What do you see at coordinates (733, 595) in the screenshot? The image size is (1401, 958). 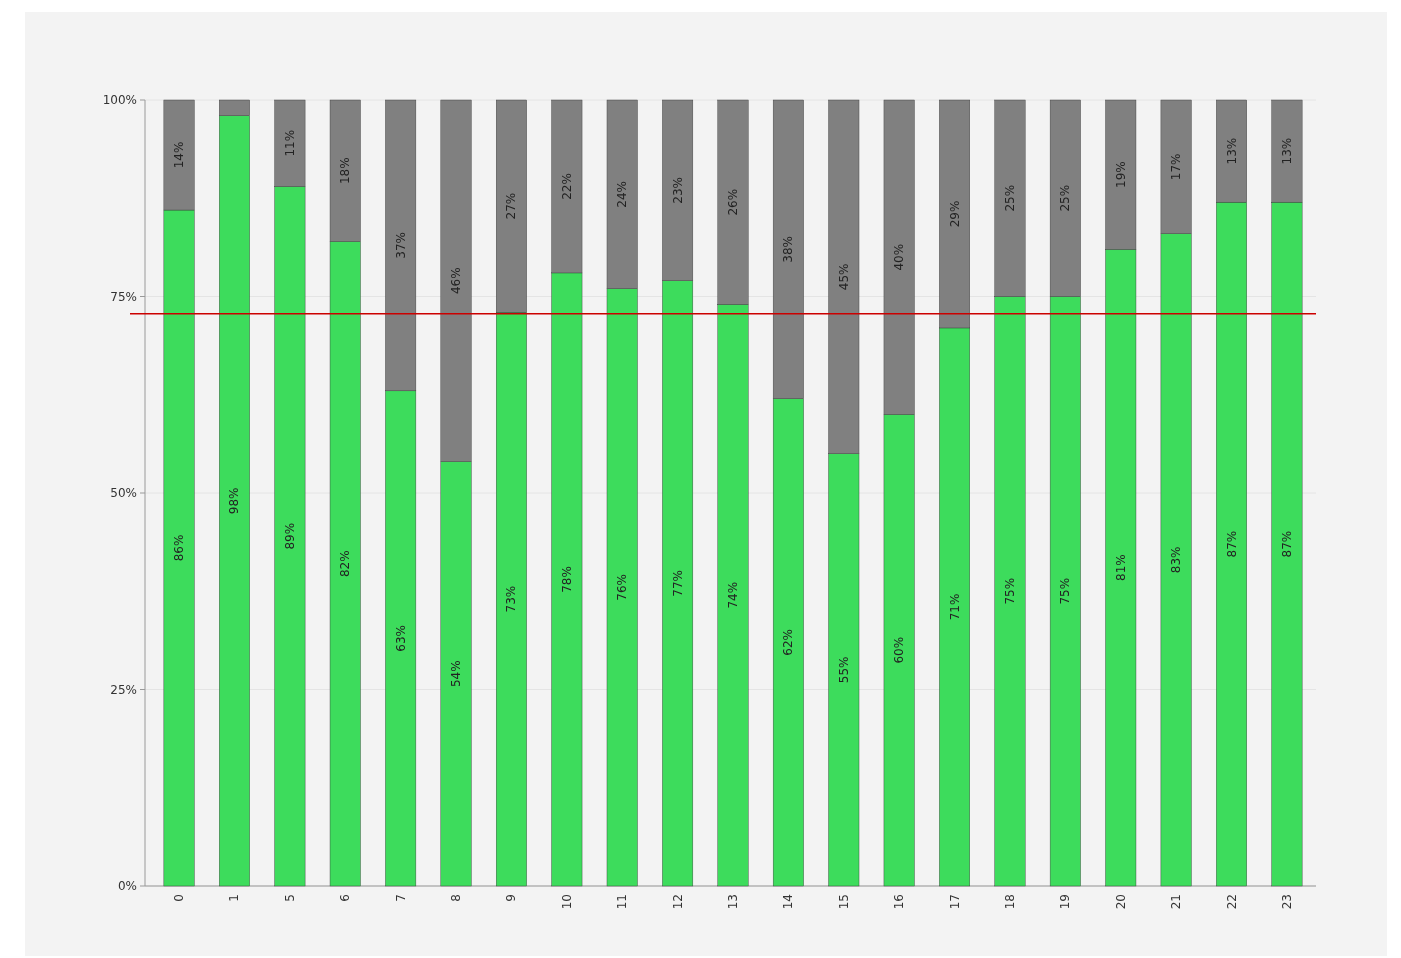 I see `data-label: 74%` at bounding box center [733, 595].